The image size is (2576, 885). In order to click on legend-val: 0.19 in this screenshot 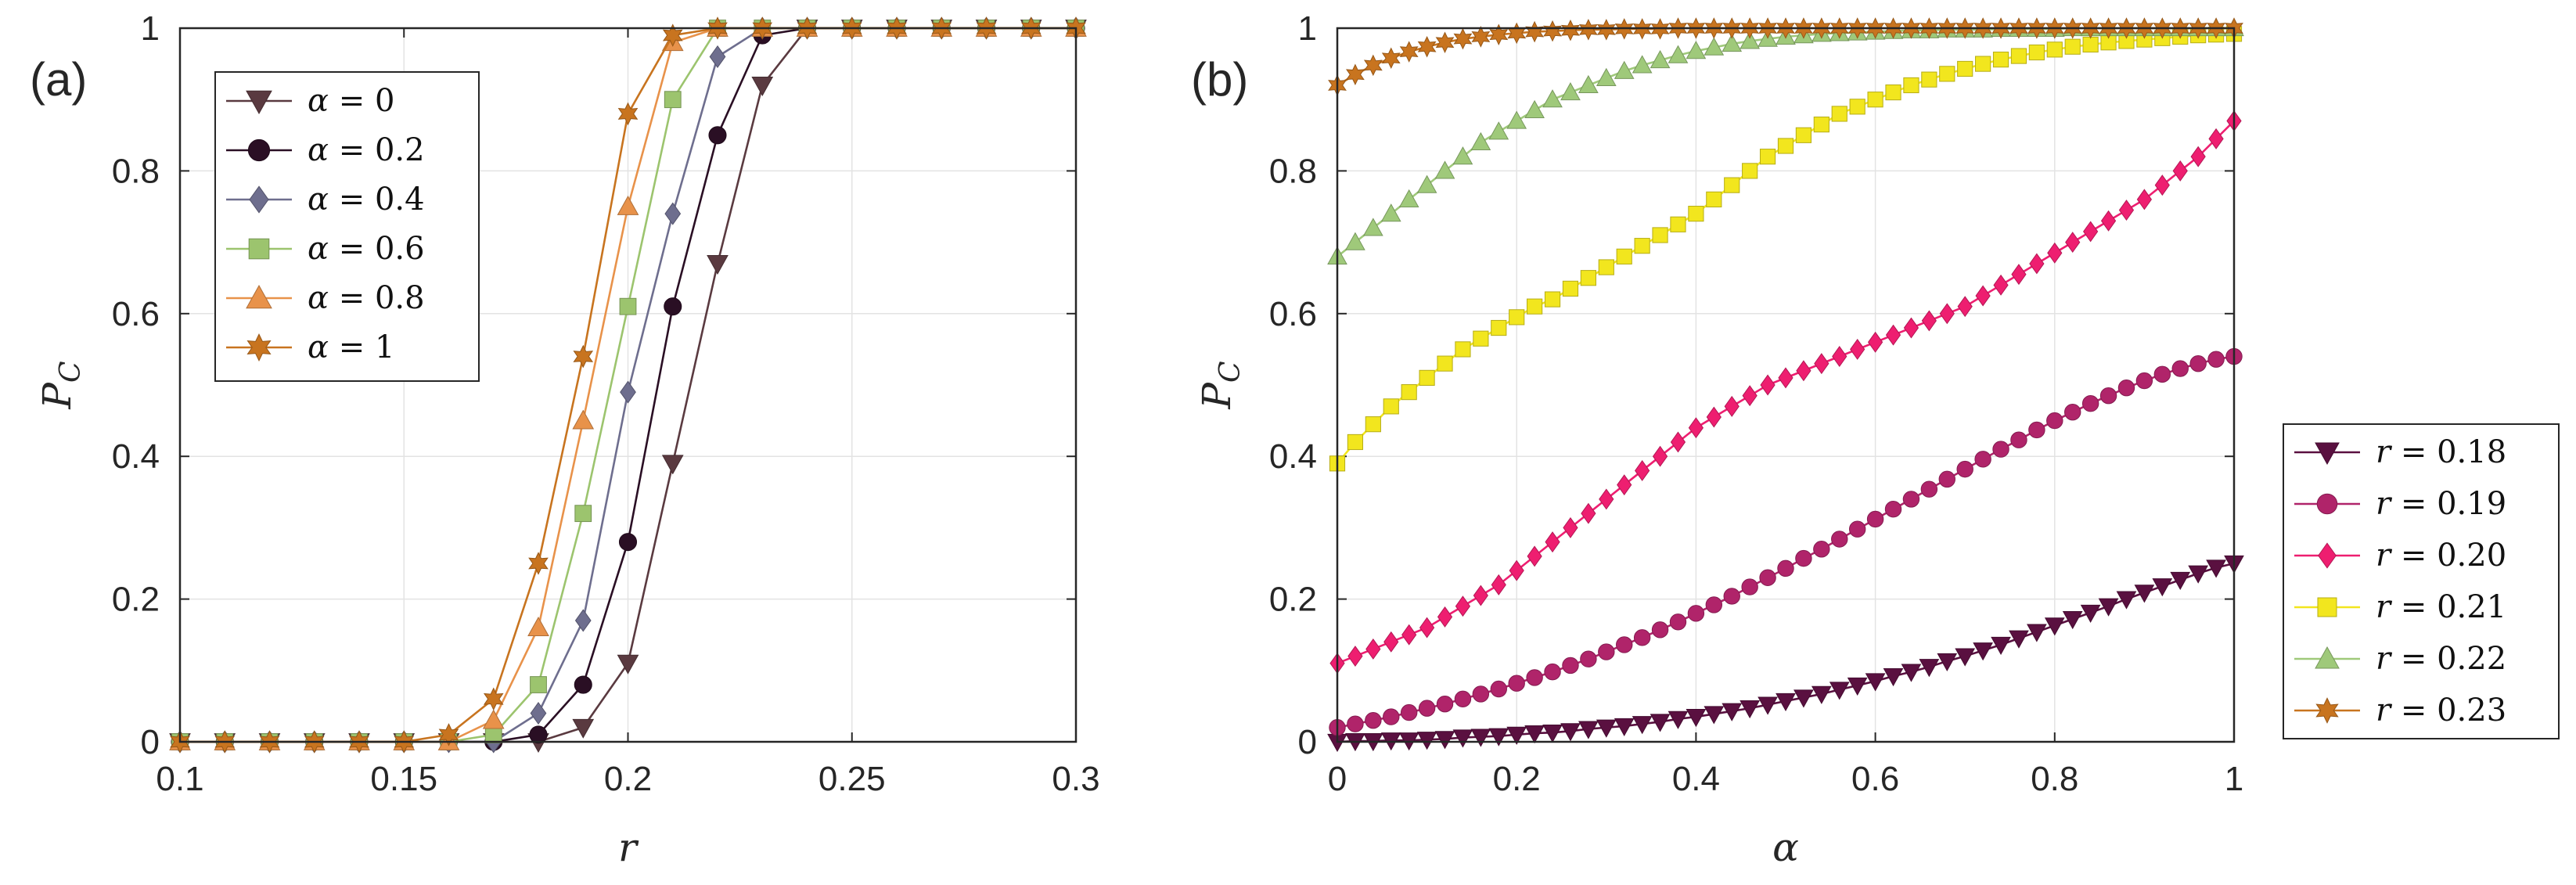, I will do `click(2471, 504)`.